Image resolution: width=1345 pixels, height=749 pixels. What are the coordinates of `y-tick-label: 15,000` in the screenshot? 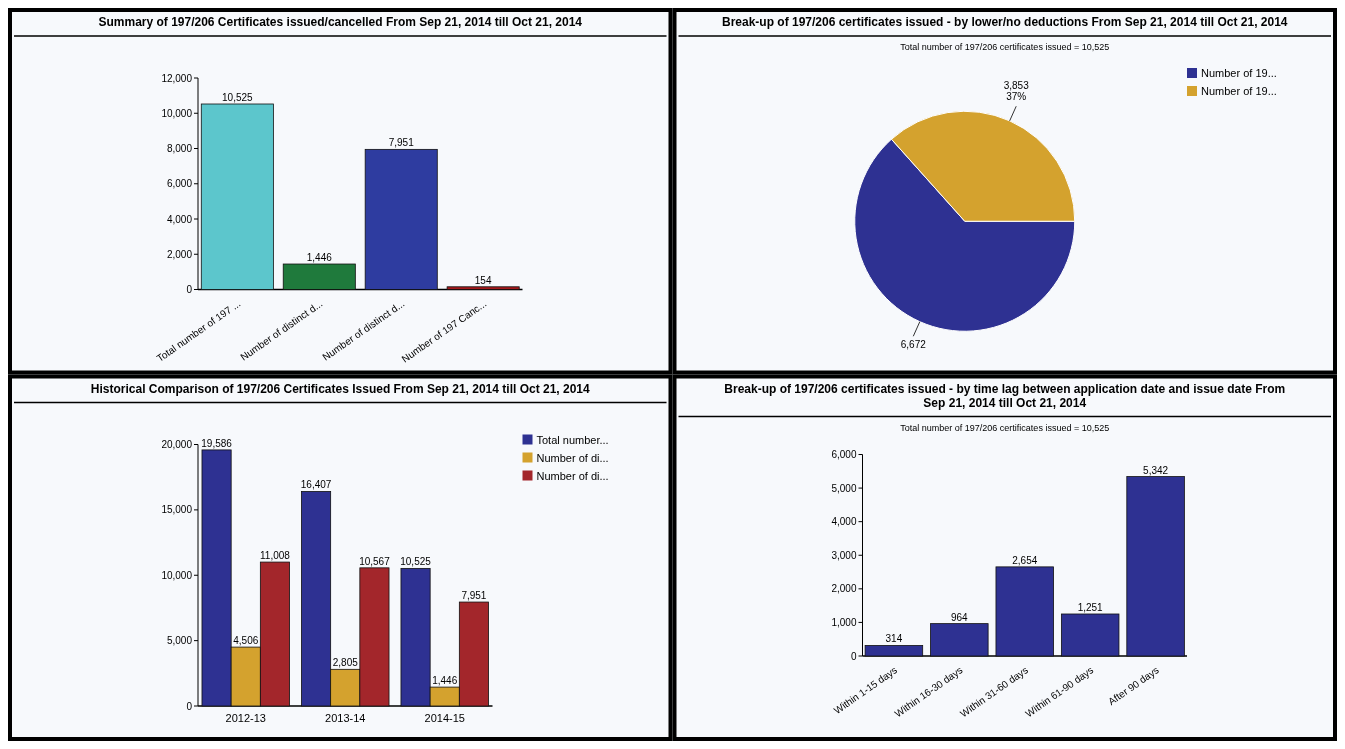 It's located at (177, 510).